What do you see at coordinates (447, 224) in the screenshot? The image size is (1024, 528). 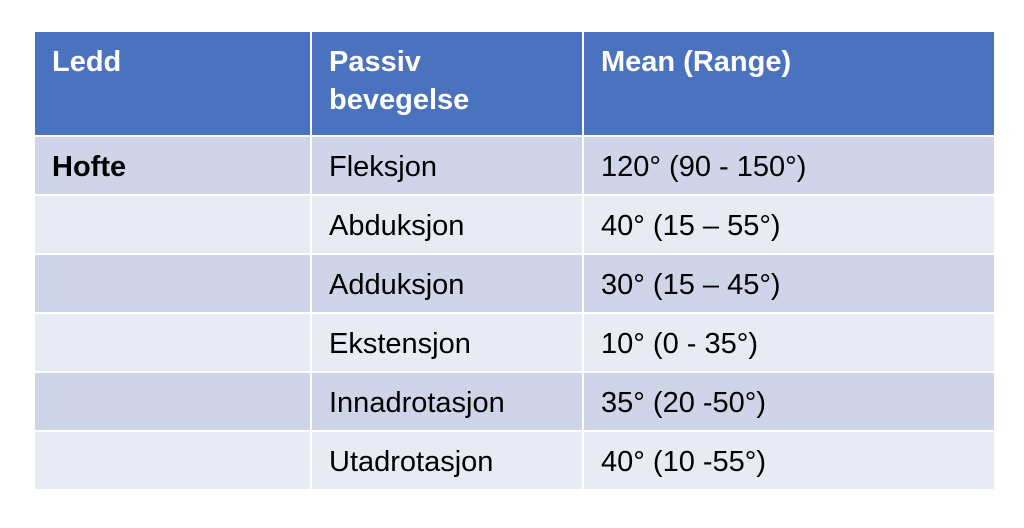 I see `cell-passiv-bevegelse: Abduksjon` at bounding box center [447, 224].